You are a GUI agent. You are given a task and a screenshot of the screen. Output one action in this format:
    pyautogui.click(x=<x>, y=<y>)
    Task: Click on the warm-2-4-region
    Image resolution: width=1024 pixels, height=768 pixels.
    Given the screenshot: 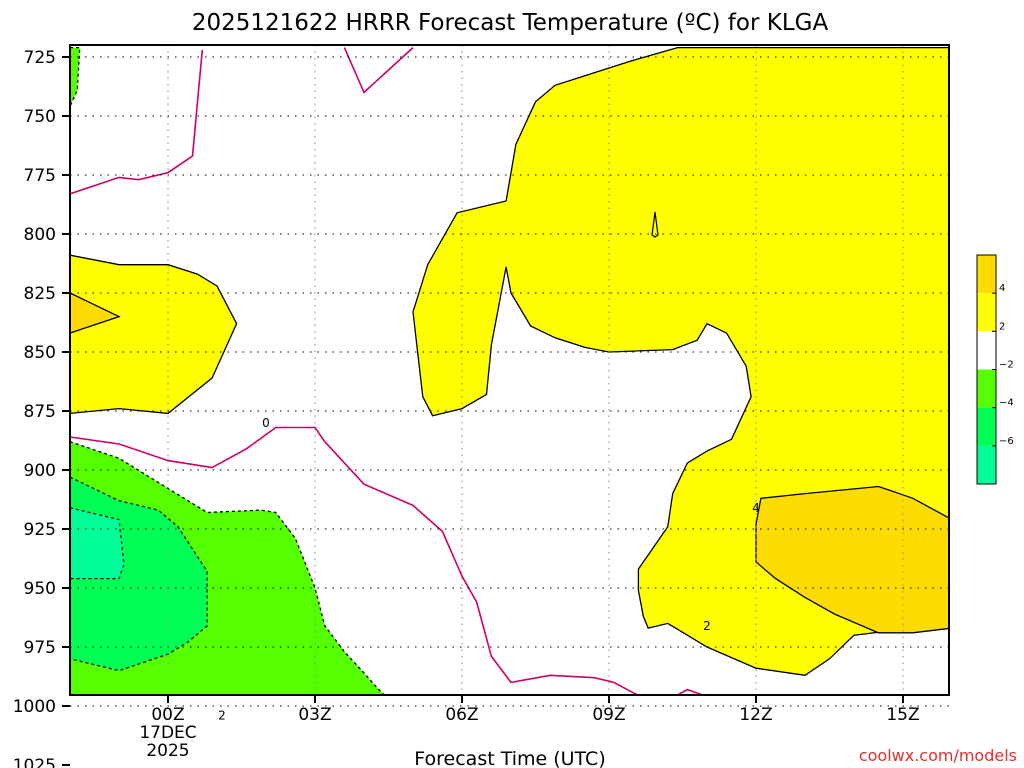 What is the action you would take?
    pyautogui.click(x=154, y=334)
    